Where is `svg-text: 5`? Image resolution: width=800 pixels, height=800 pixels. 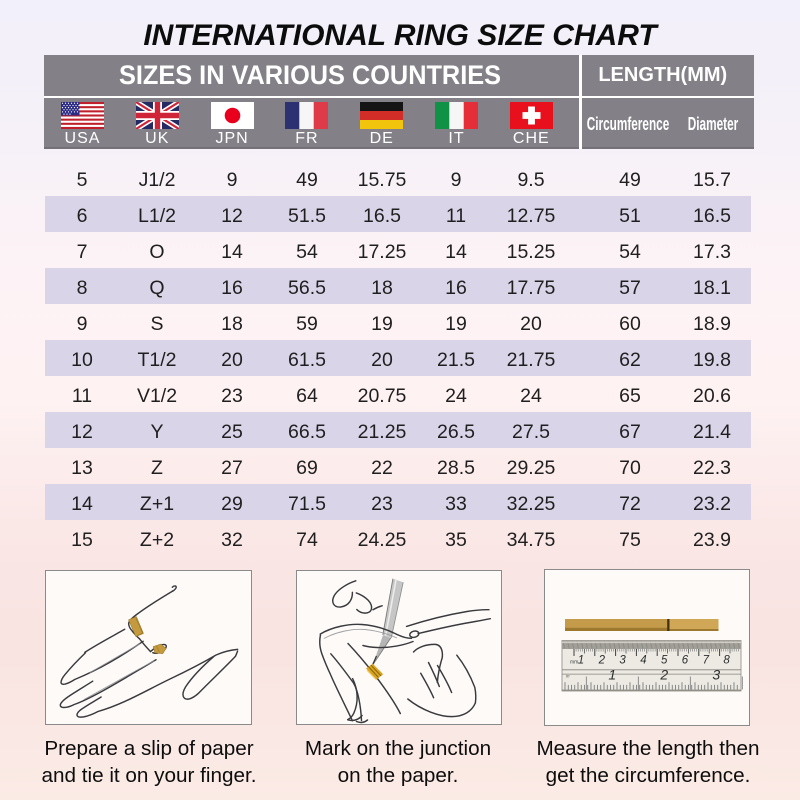
svg-text: 5 is located at coordinates (664, 660).